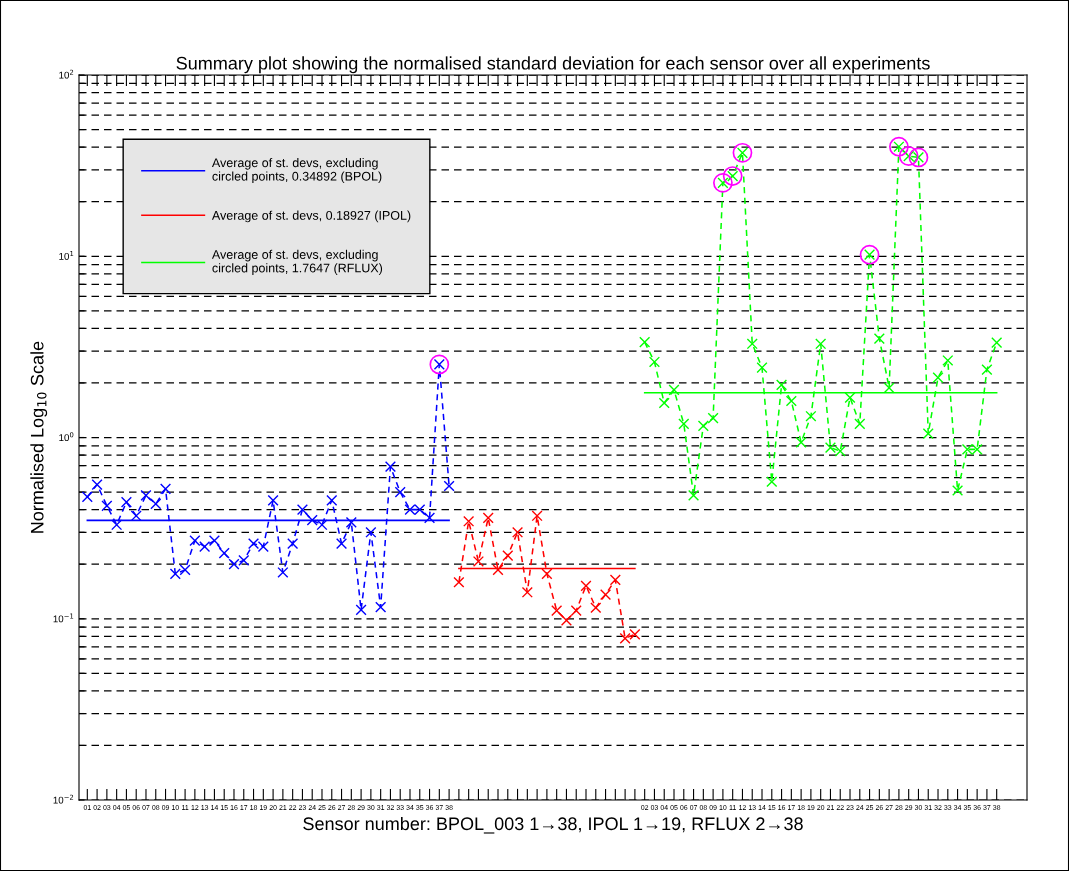  Describe the element at coordinates (39, 437) in the screenshot. I see `y-axis-title: Normalised Log$_{10}$ Scale` at that location.